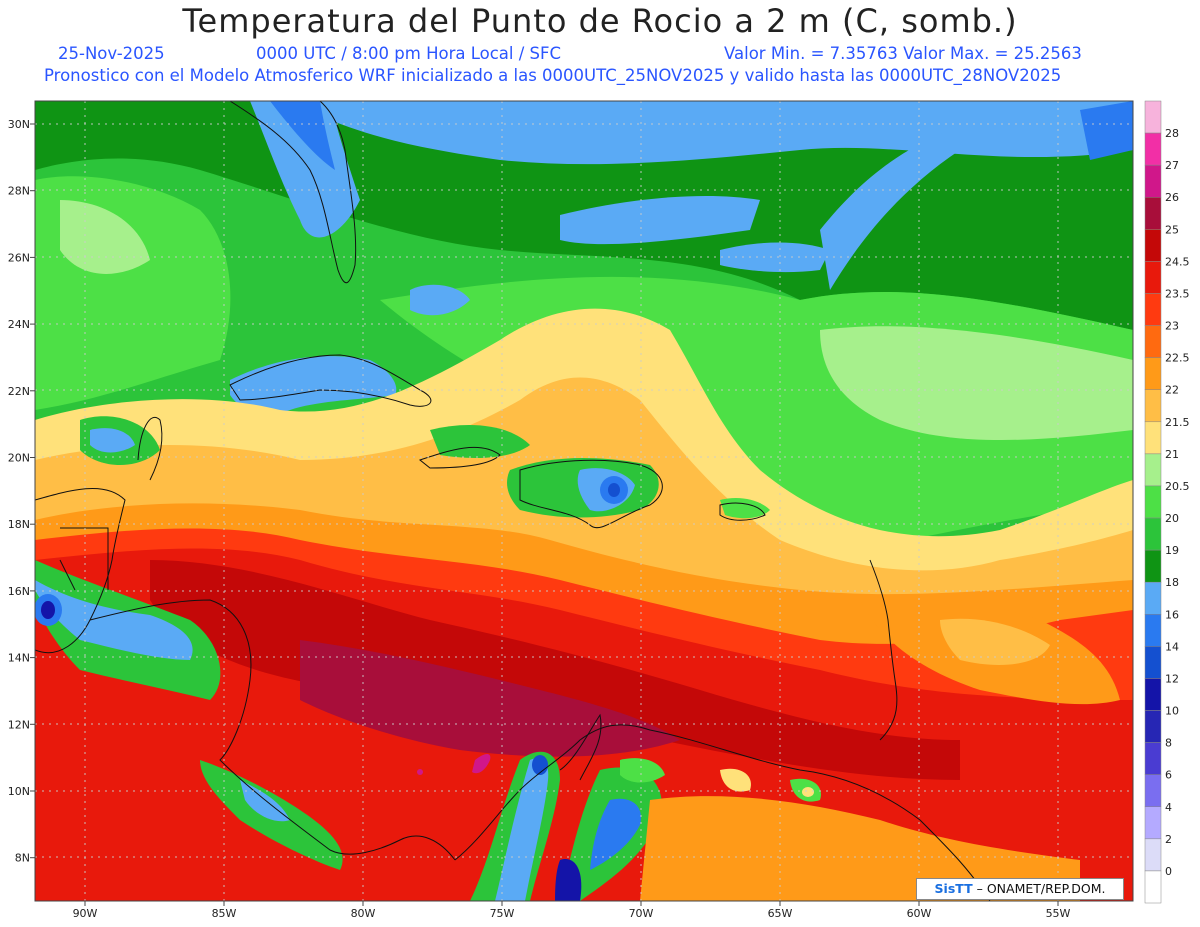 Image resolution: width=1200 pixels, height=927 pixels. What do you see at coordinates (502, 913) in the screenshot?
I see `lon-label: 75W` at bounding box center [502, 913].